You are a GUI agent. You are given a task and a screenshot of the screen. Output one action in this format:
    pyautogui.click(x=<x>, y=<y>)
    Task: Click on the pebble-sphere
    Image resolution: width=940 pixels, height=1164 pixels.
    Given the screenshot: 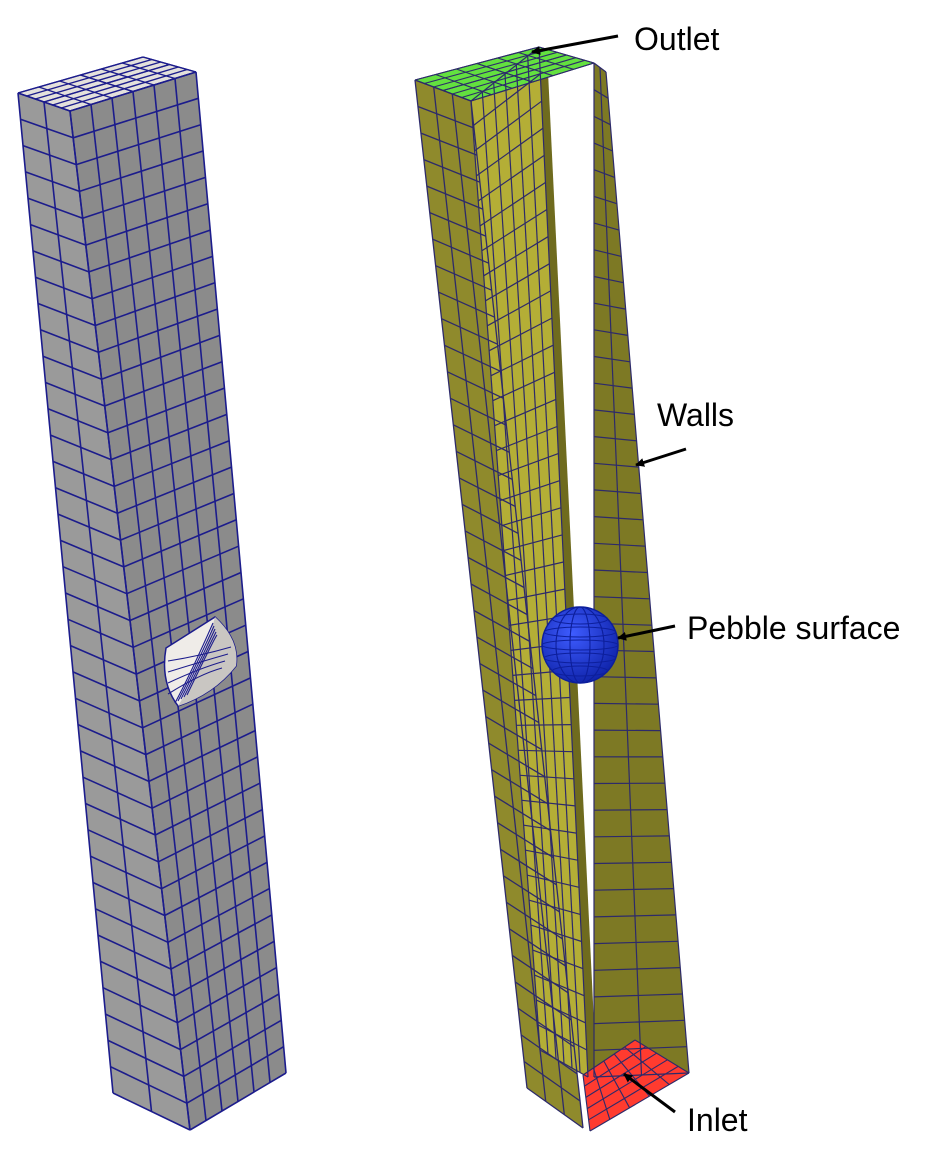 What is the action you would take?
    pyautogui.click(x=580, y=645)
    